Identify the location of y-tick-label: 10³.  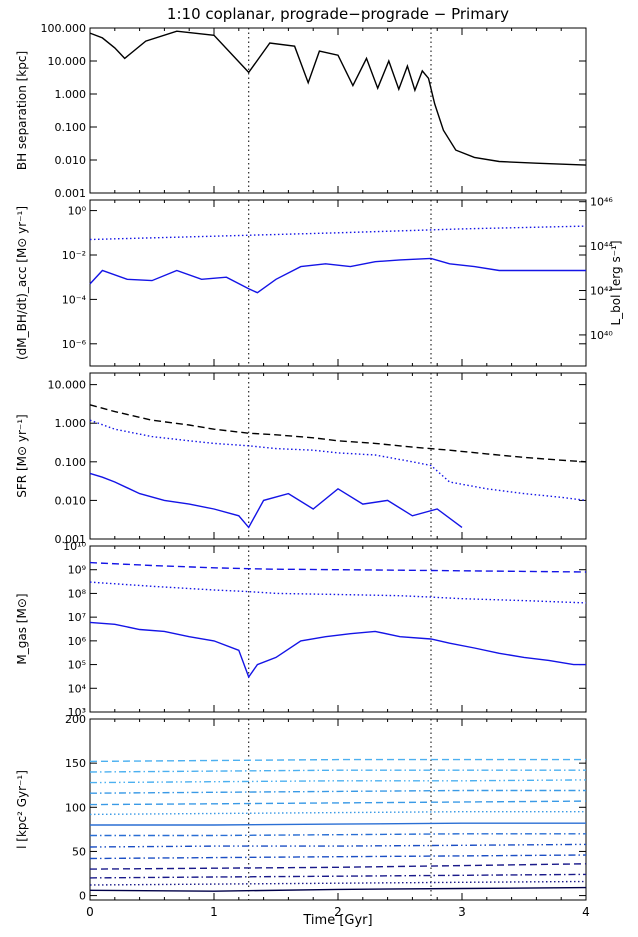
(77, 712).